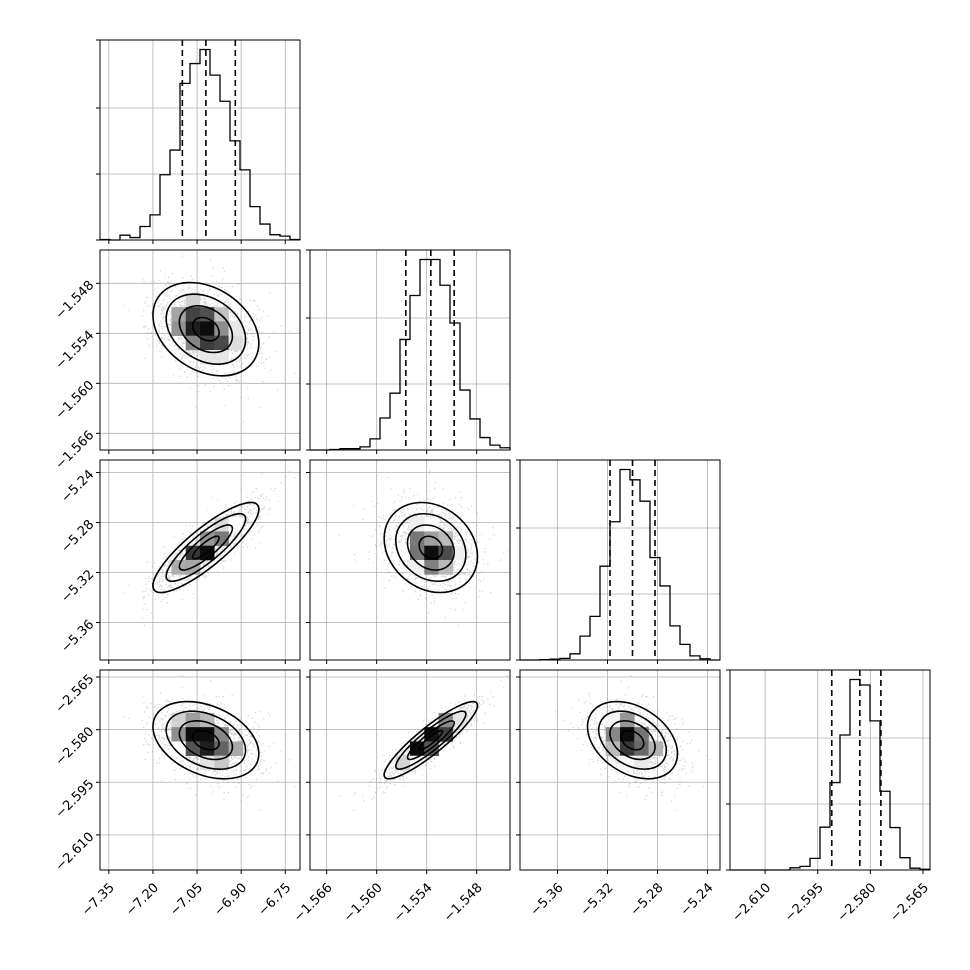 This screenshot has width=970, height=970. What do you see at coordinates (78, 486) in the screenshot?
I see `y-tick-label: −5.24` at bounding box center [78, 486].